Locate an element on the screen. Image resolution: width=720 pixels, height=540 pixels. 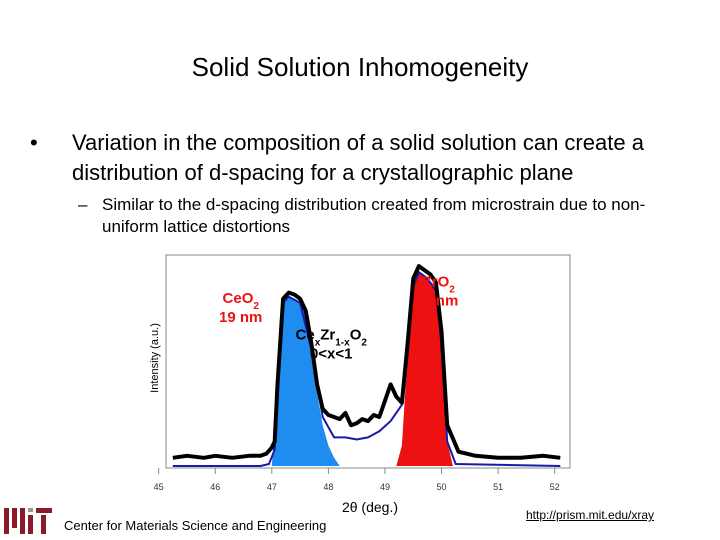
x-tick-label: 46 is located at coordinates (215, 487).